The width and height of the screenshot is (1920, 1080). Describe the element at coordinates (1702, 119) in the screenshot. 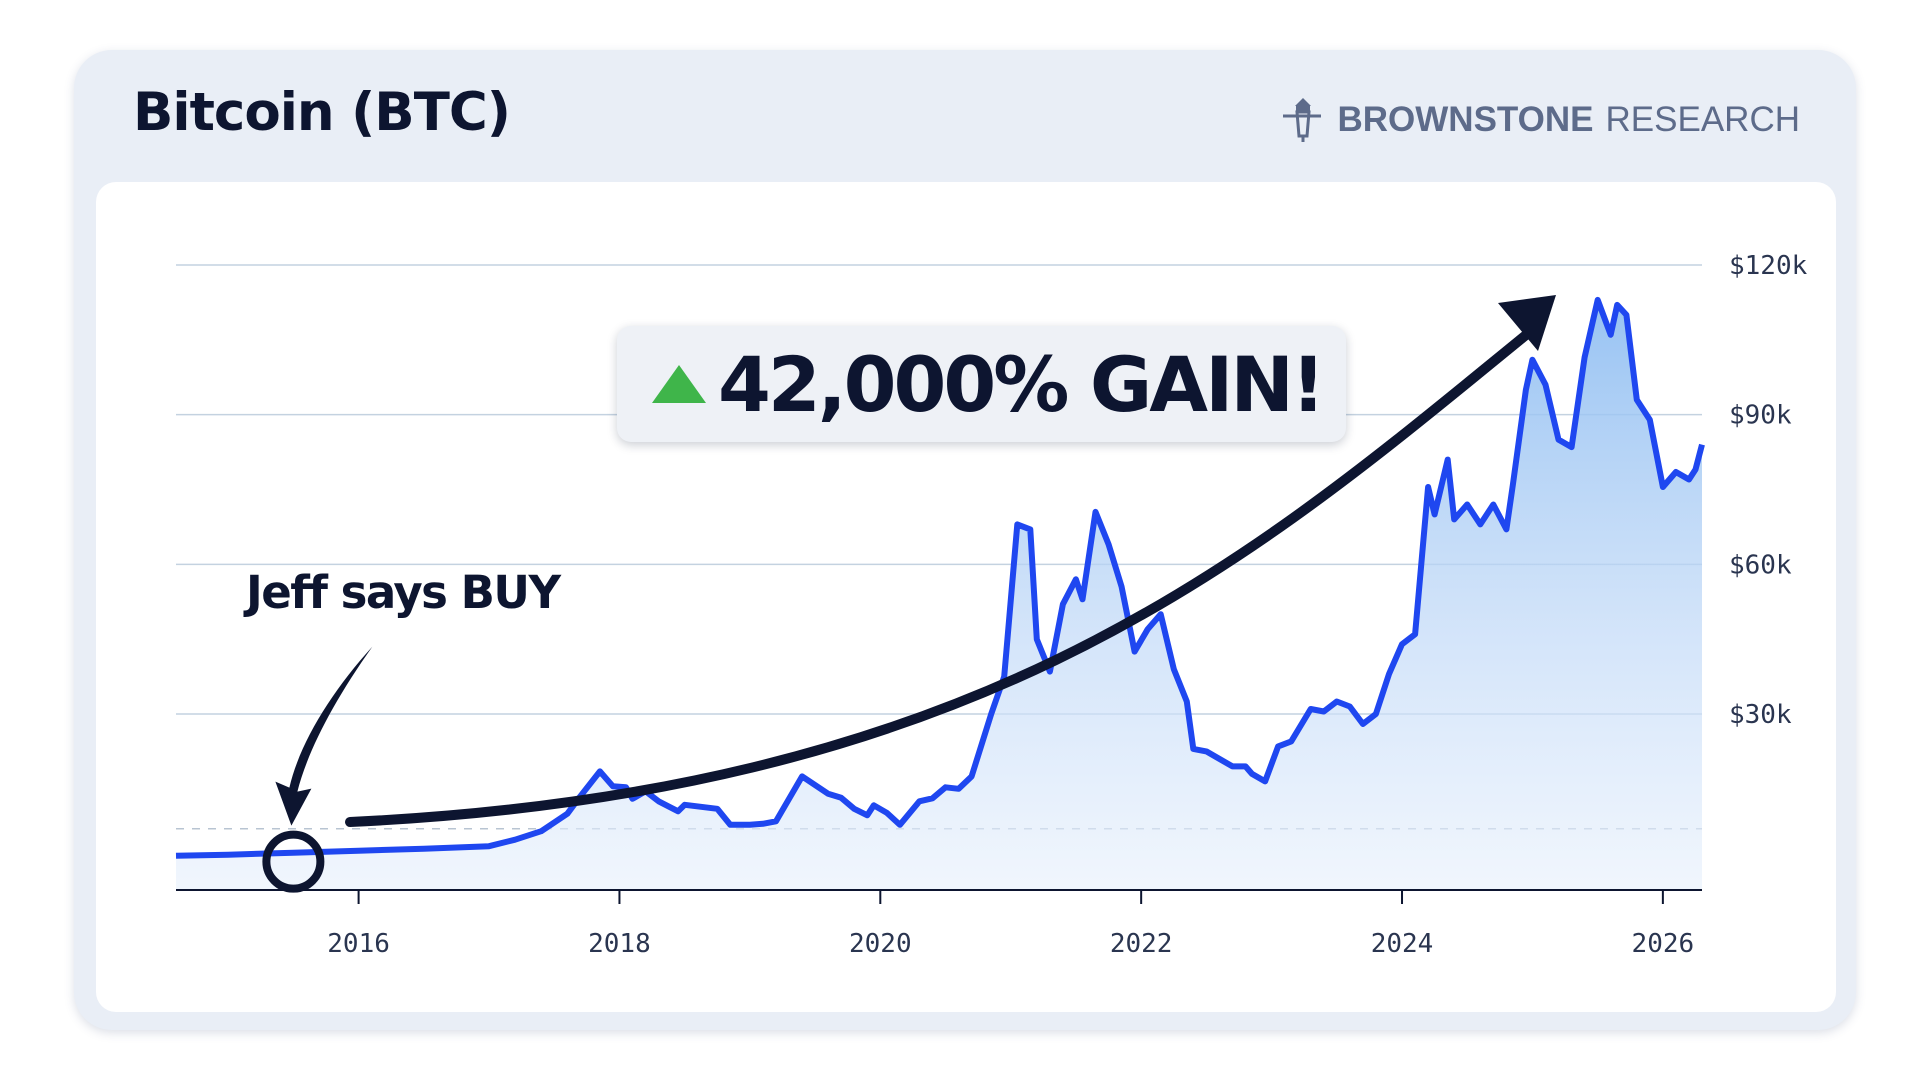

I see `brand-name-light: RESEARCH` at that location.